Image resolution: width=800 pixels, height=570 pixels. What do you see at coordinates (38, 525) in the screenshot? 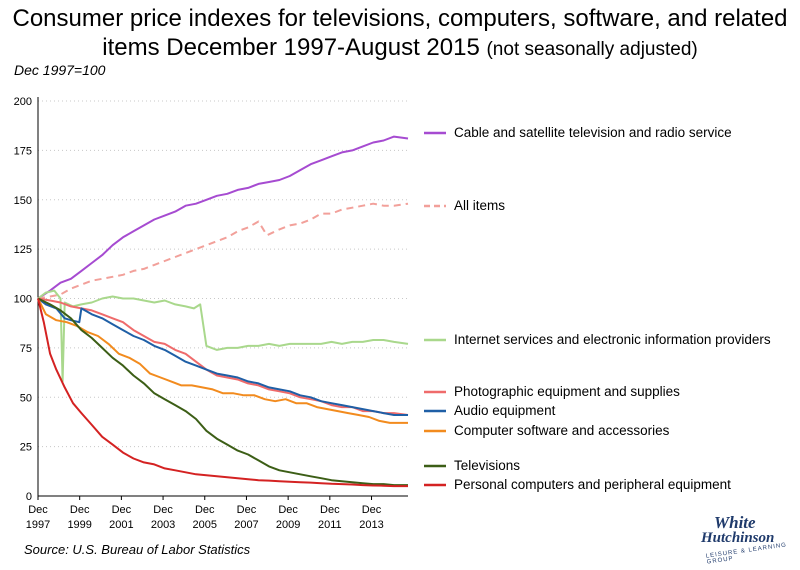
I see `x-tick-label-year: 1997` at bounding box center [38, 525].